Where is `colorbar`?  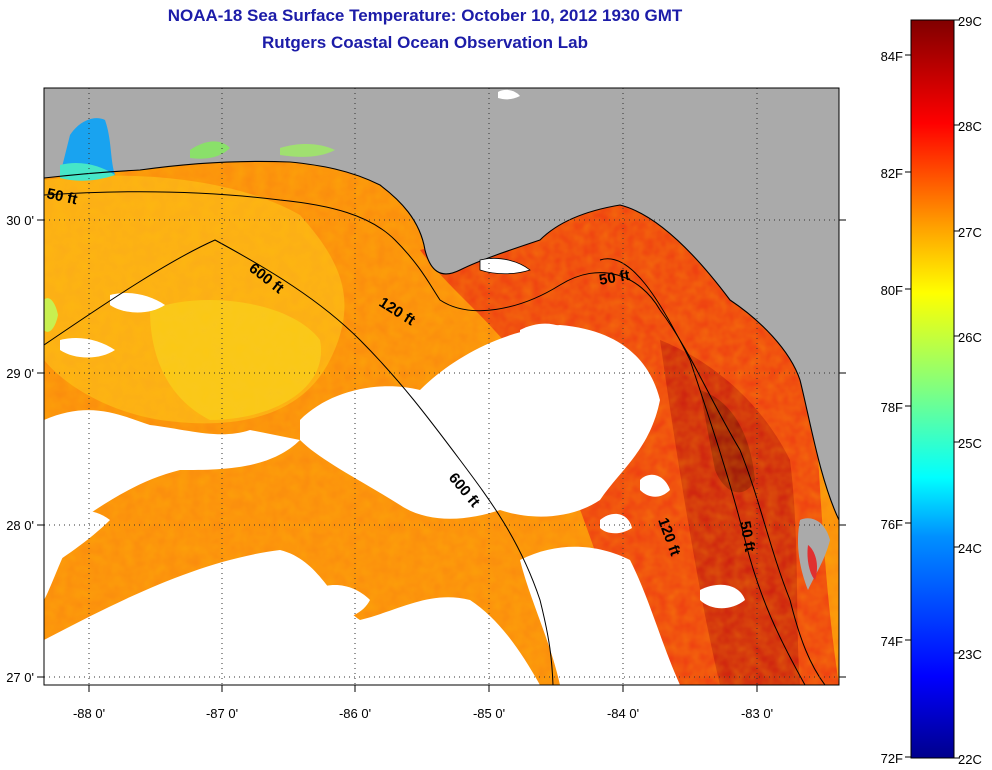
colorbar is located at coordinates (932, 389).